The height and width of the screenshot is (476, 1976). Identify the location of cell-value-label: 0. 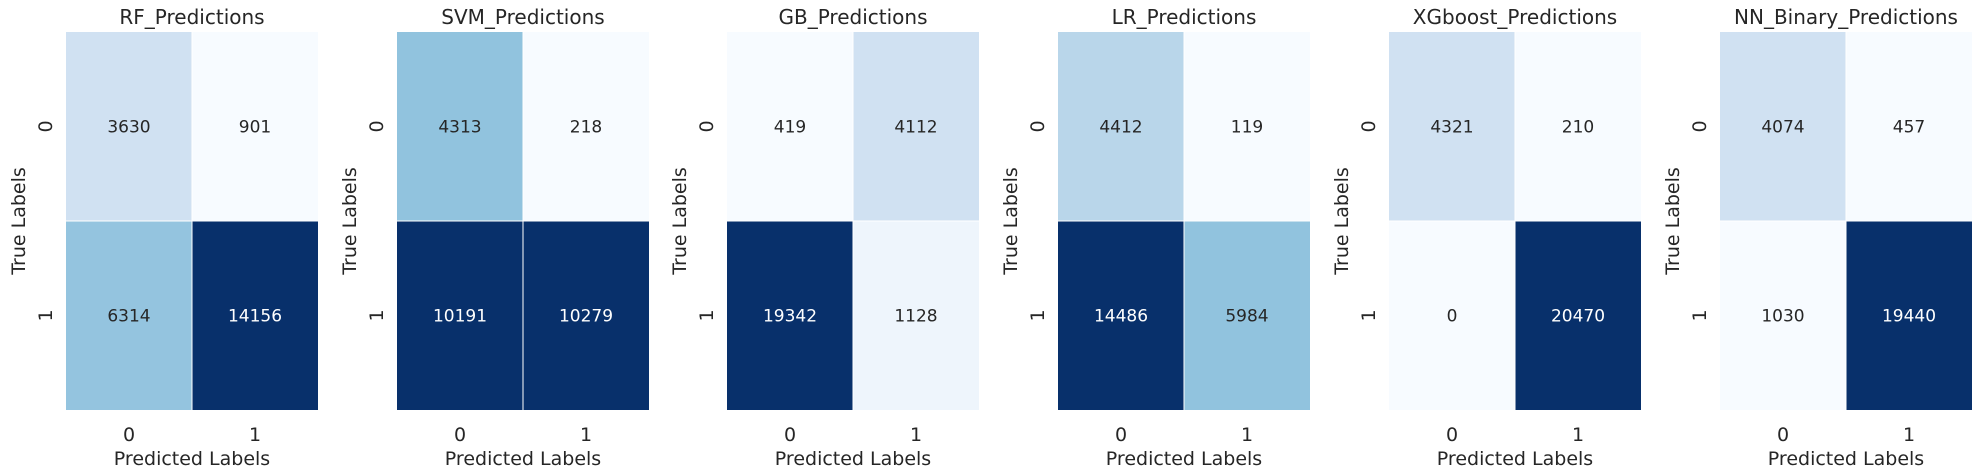
(1452, 317).